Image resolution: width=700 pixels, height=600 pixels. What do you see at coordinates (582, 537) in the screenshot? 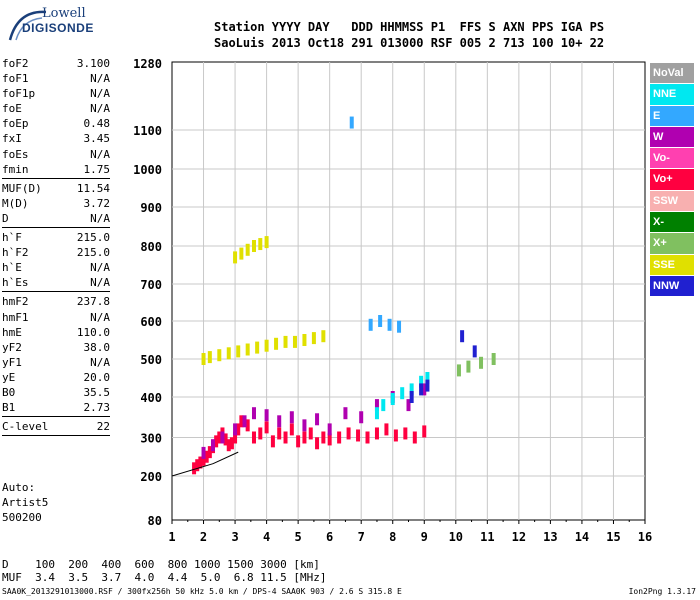
I see `x-tick-label: 14` at bounding box center [582, 537].